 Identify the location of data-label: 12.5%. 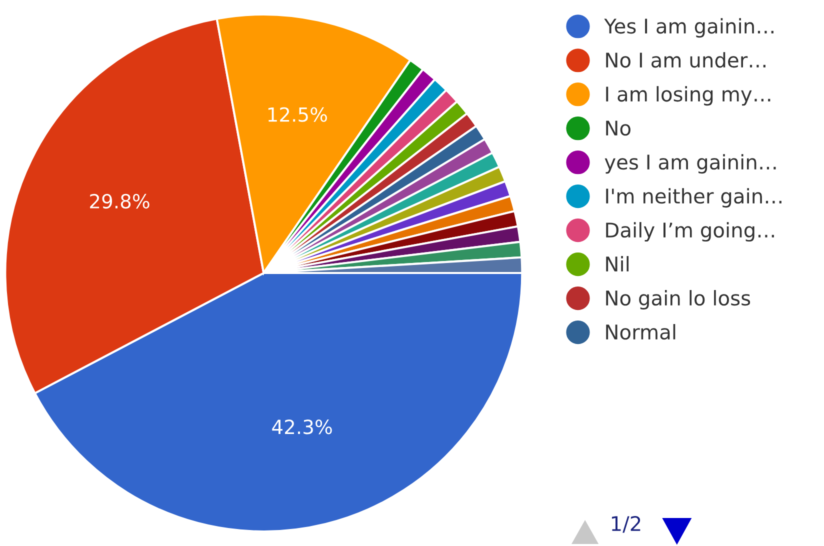
(297, 114).